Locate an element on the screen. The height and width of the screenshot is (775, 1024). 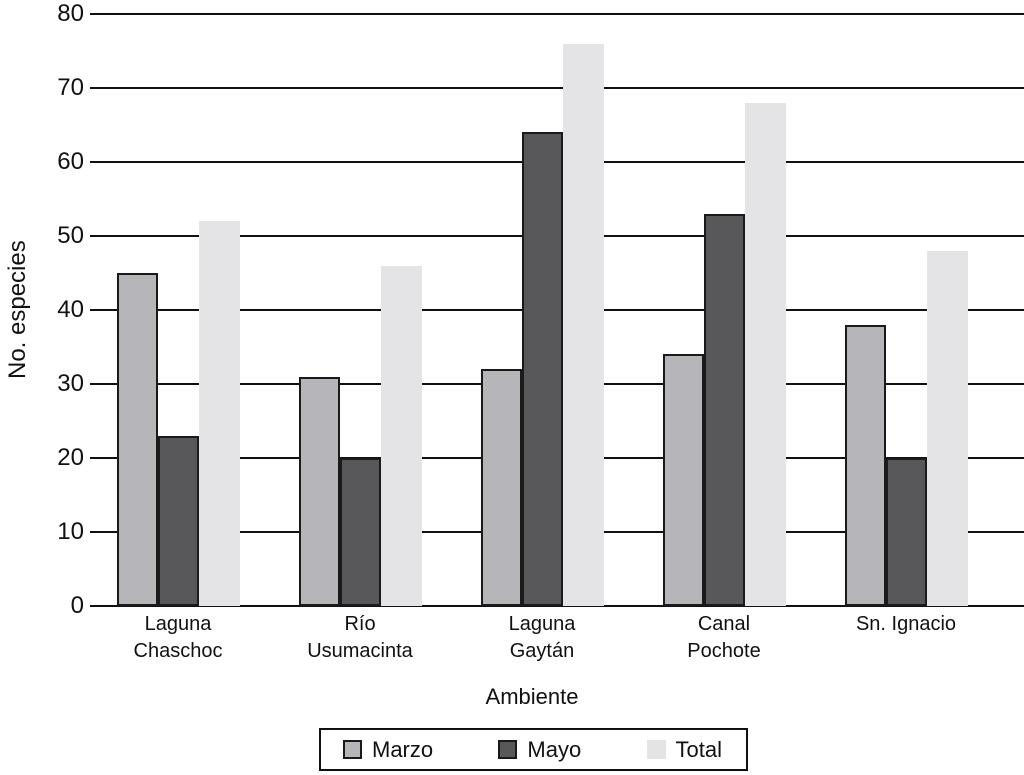
legend-label: Mayo is located at coordinates (554, 749).